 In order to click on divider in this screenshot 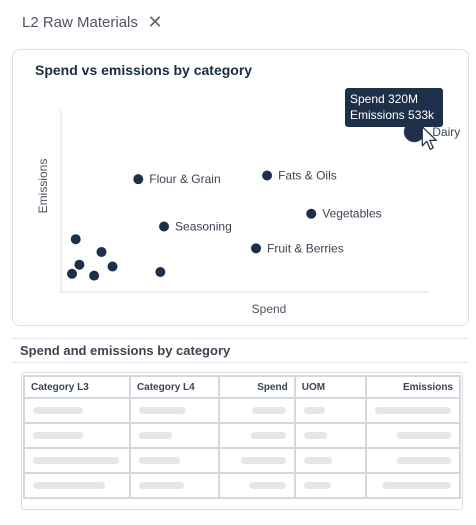, I will do `click(240, 362)`.